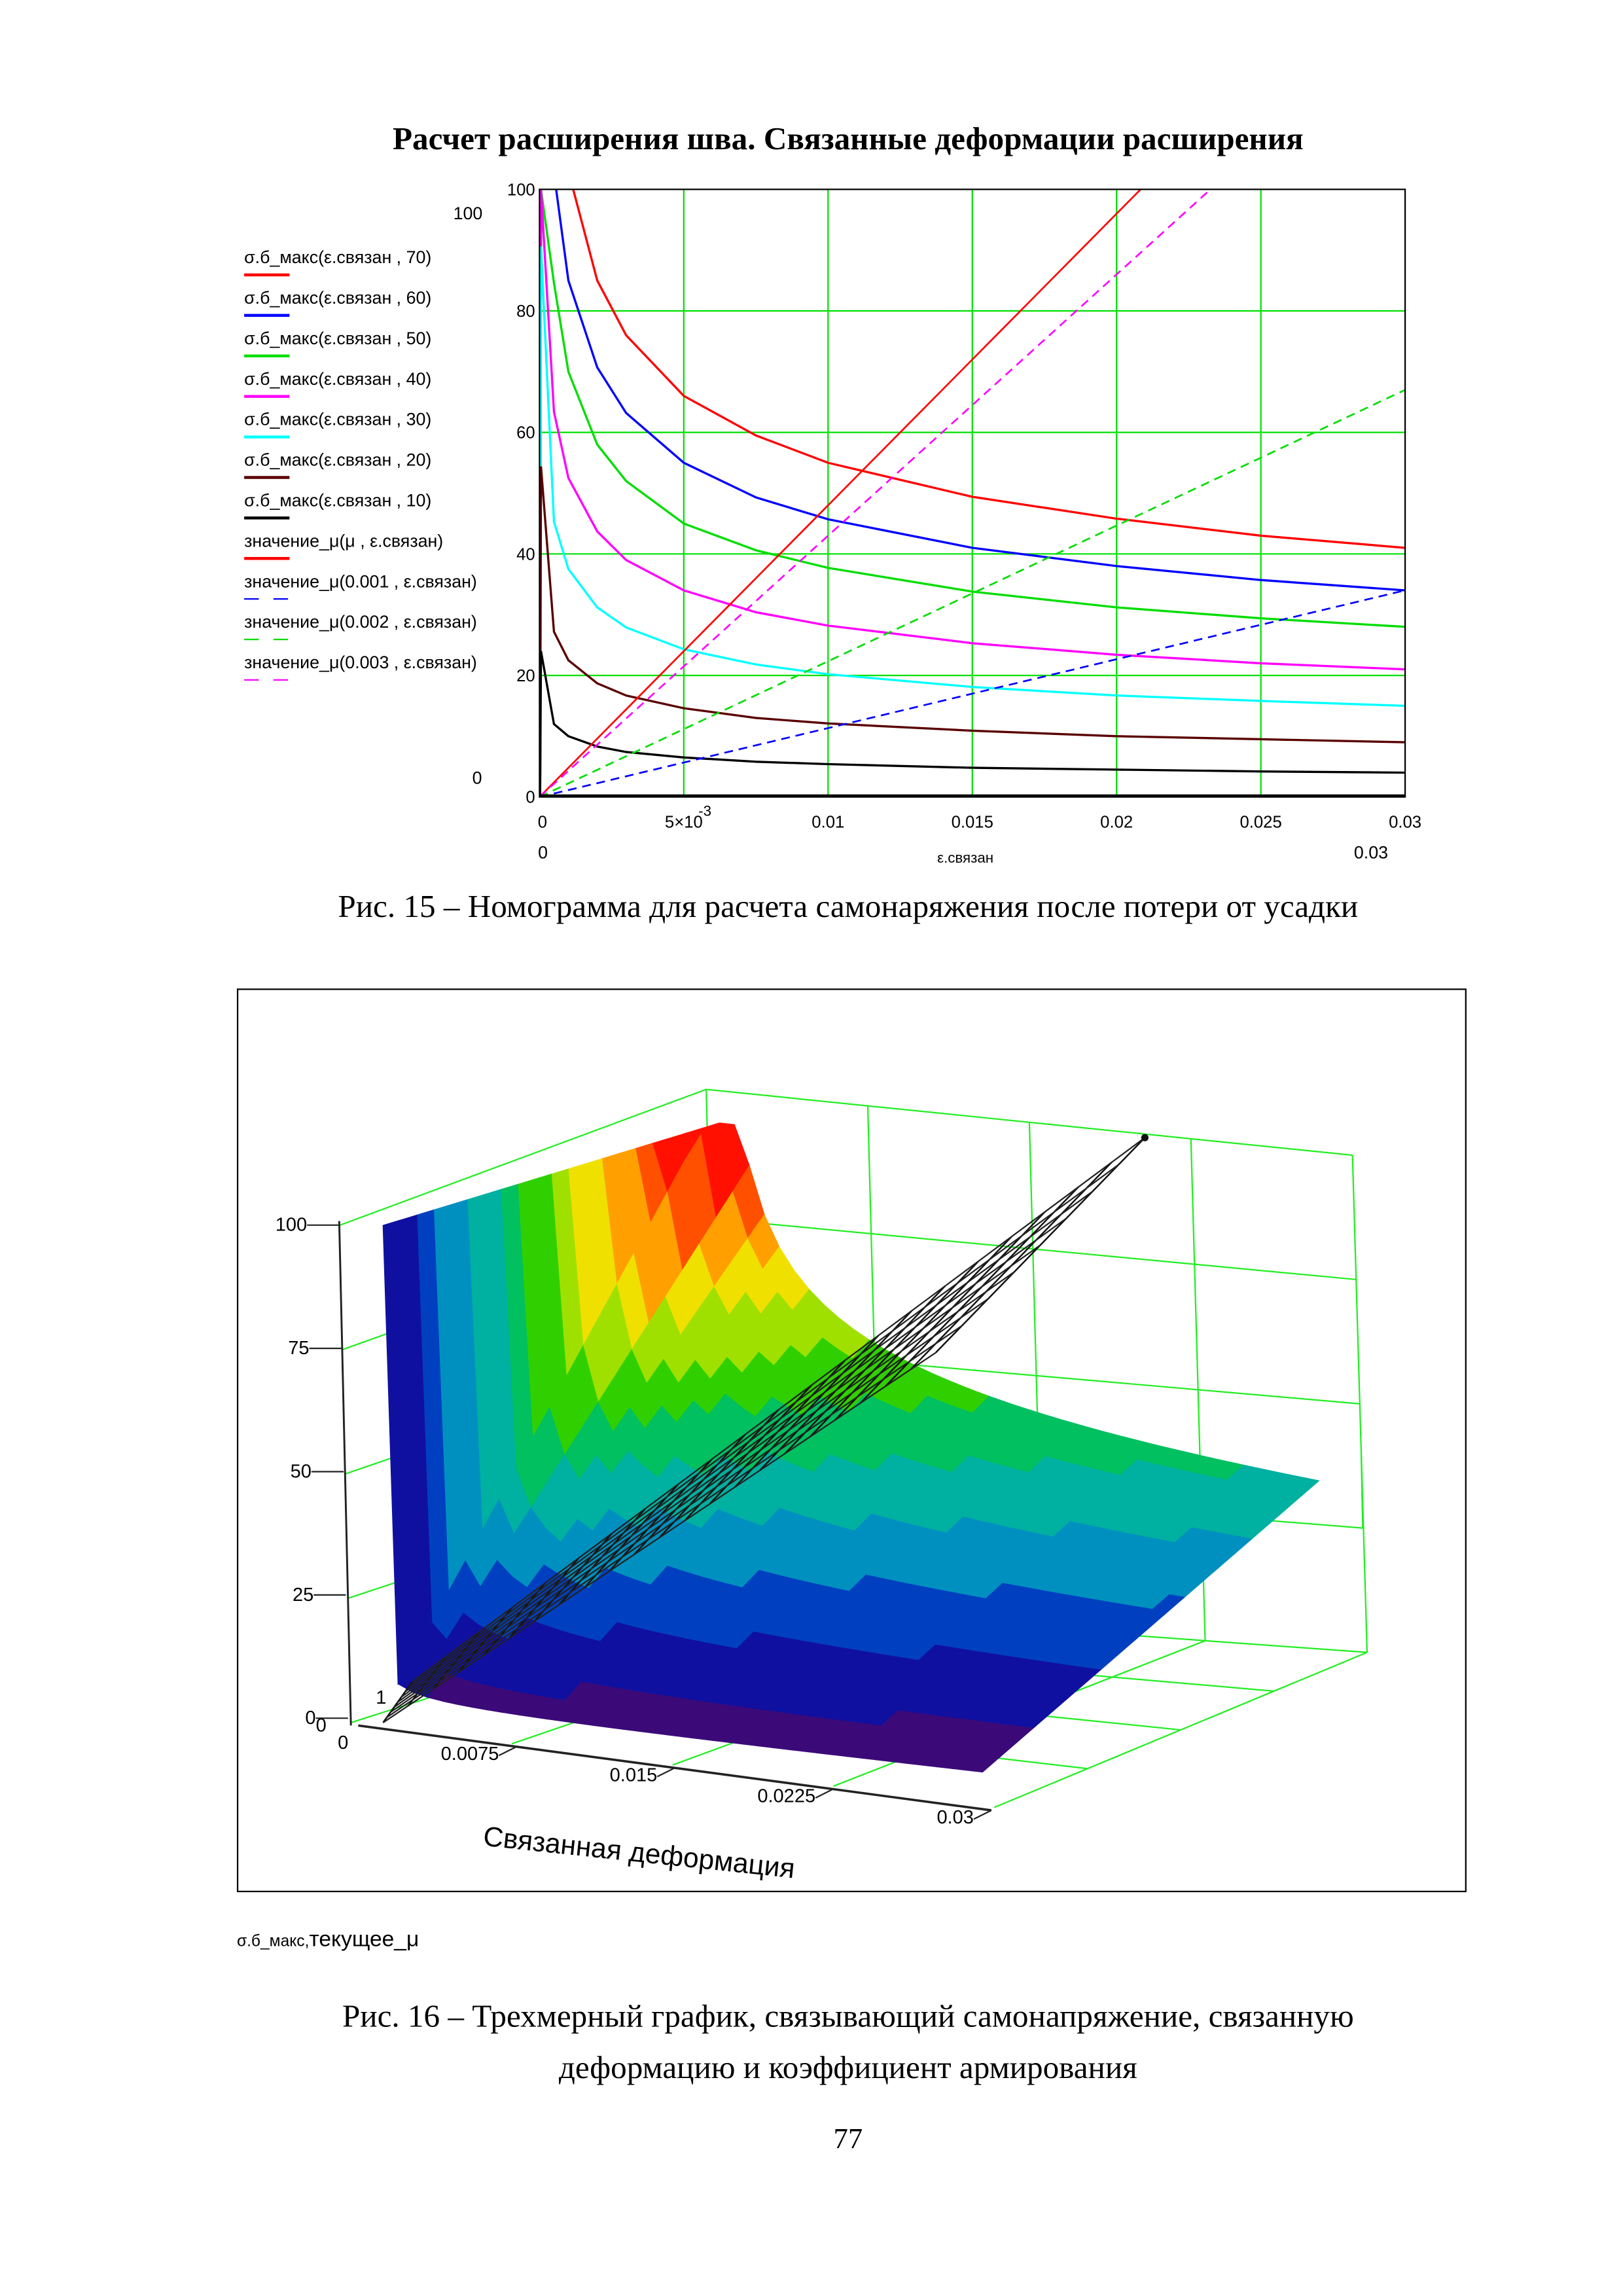  Describe the element at coordinates (1261, 823) in the screenshot. I see `x-tick-label: 0.025` at that location.